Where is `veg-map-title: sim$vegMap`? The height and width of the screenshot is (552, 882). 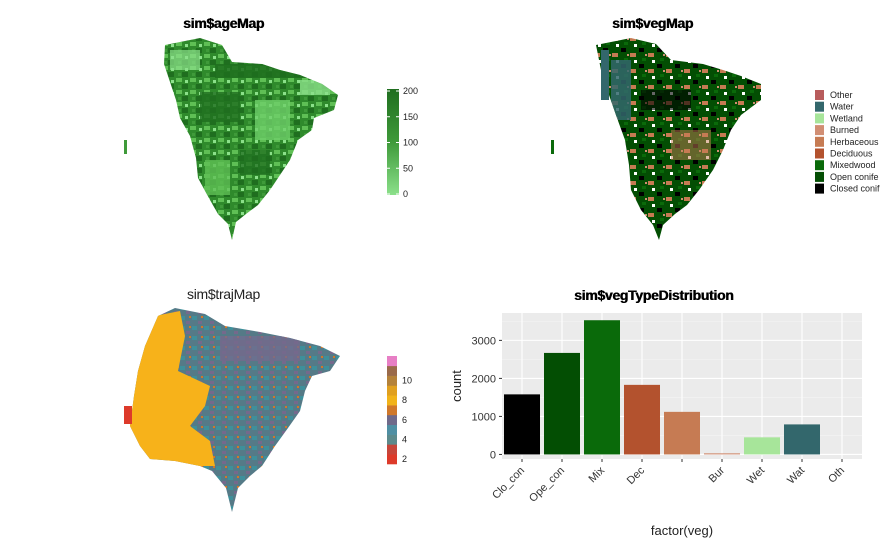
veg-map-title: sim$vegMap is located at coordinates (653, 23).